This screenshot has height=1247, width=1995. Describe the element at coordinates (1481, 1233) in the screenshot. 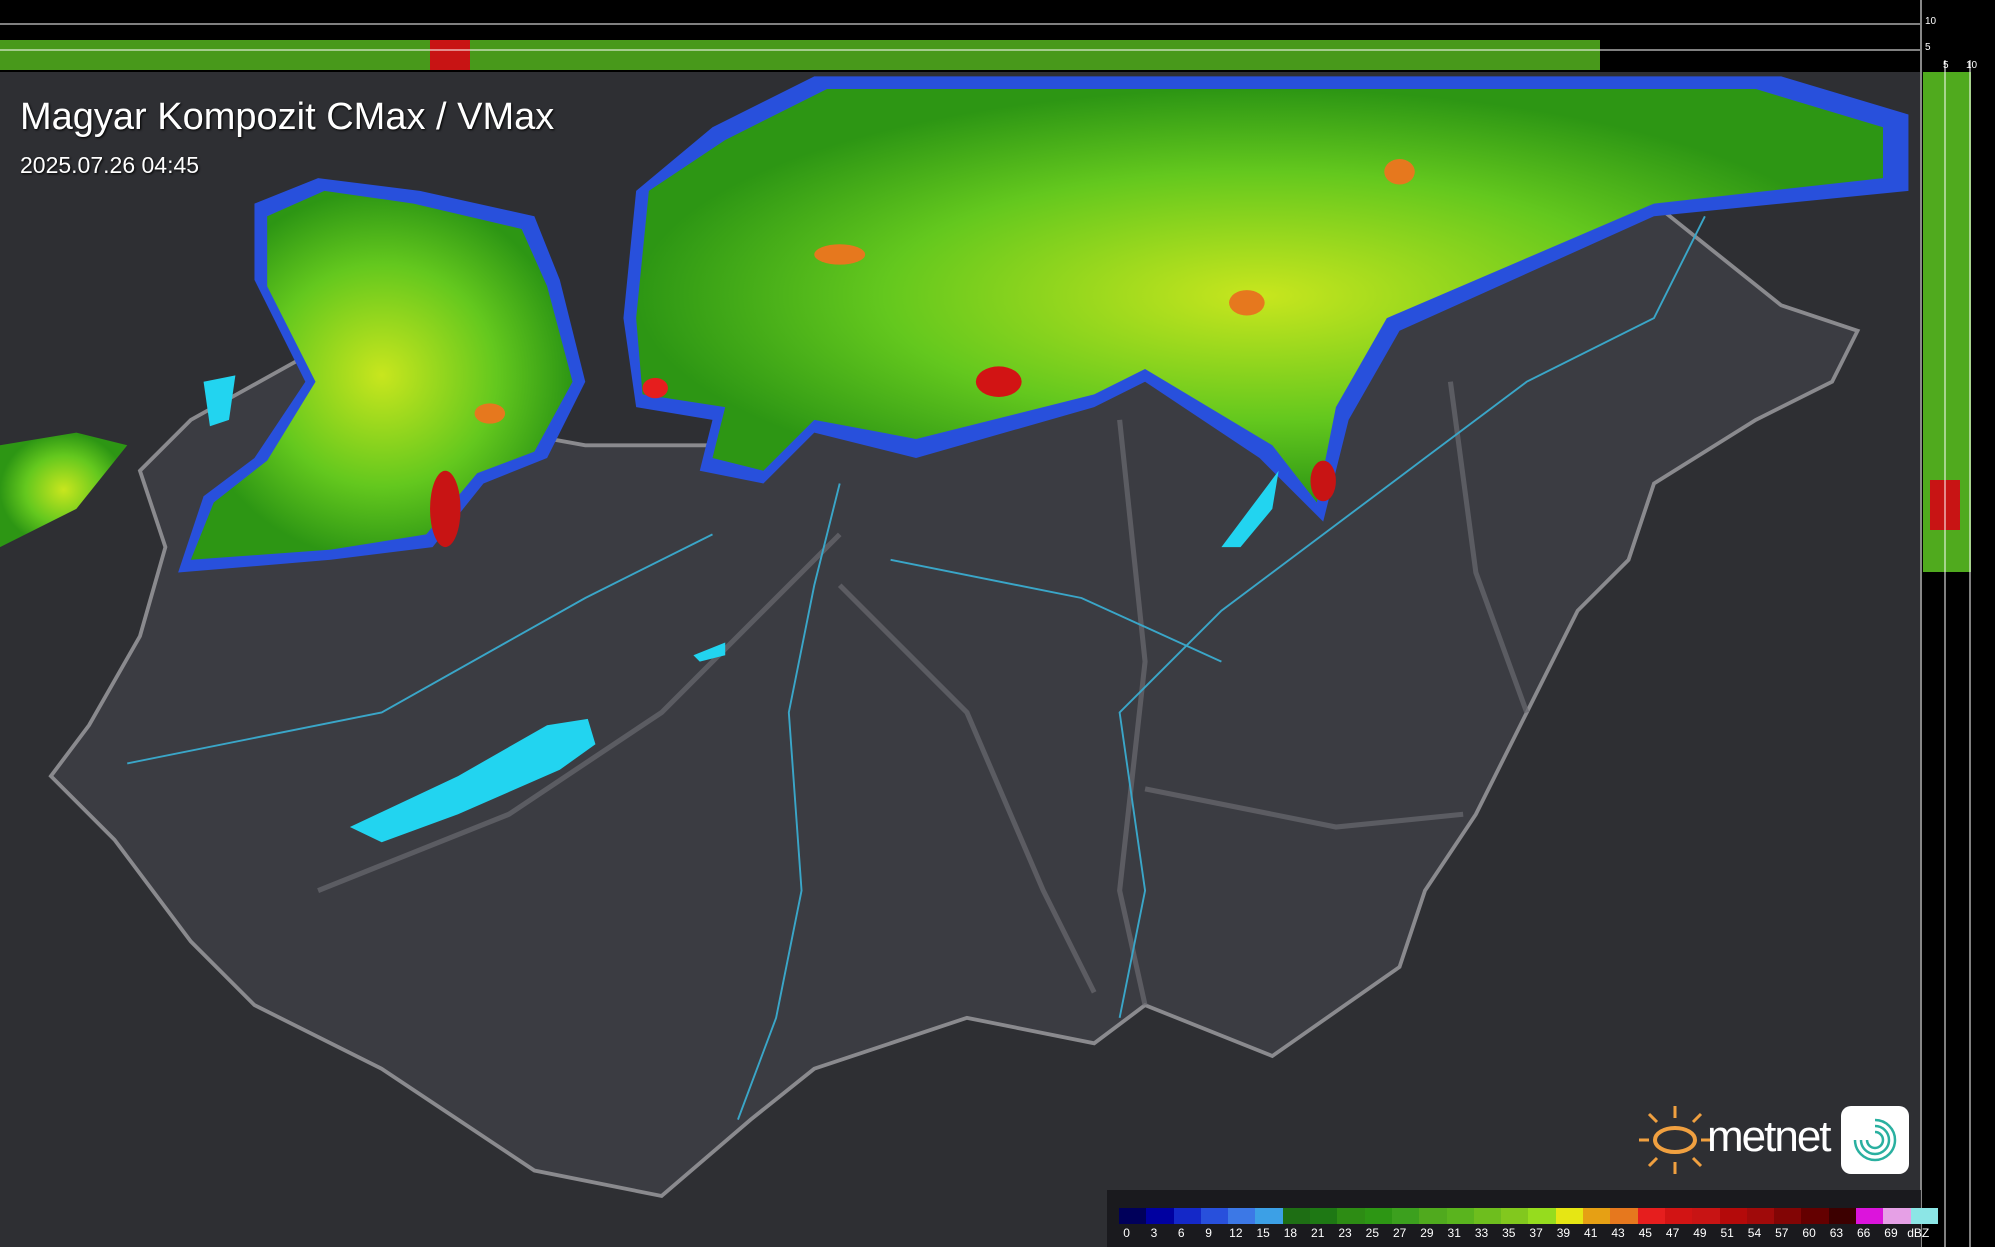

I see `legend-label: 33` at that location.